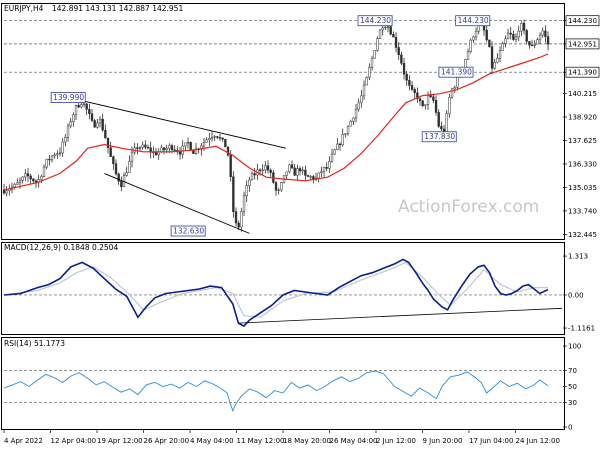 This screenshot has height=450, width=600. I want to click on price-annotation-label: 144.230, so click(375, 20).